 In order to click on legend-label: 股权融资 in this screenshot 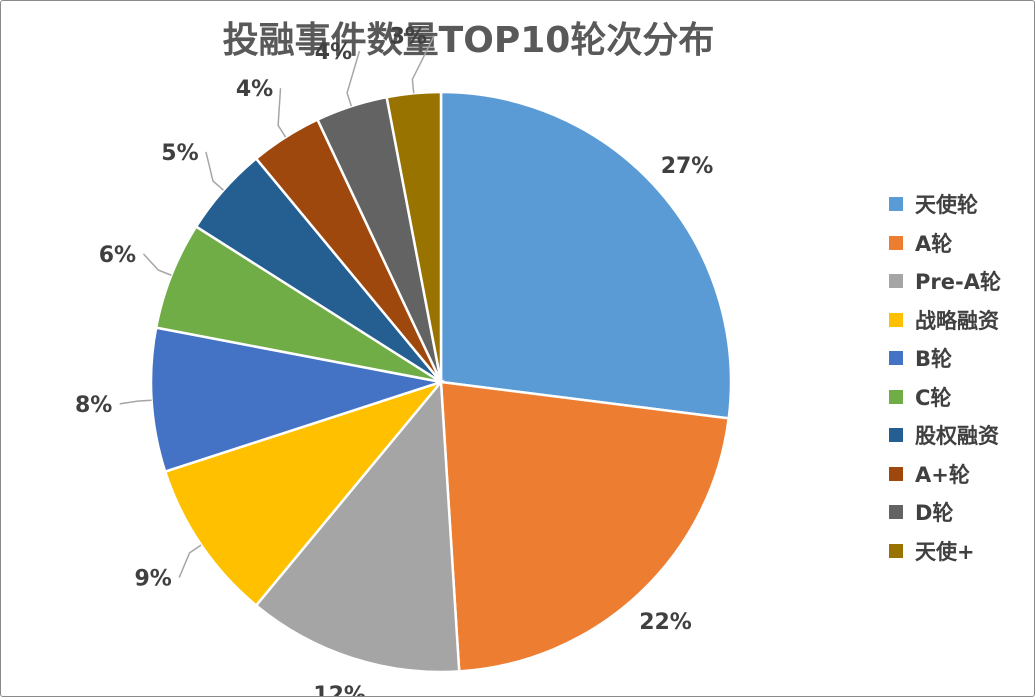, I will do `click(957, 436)`.